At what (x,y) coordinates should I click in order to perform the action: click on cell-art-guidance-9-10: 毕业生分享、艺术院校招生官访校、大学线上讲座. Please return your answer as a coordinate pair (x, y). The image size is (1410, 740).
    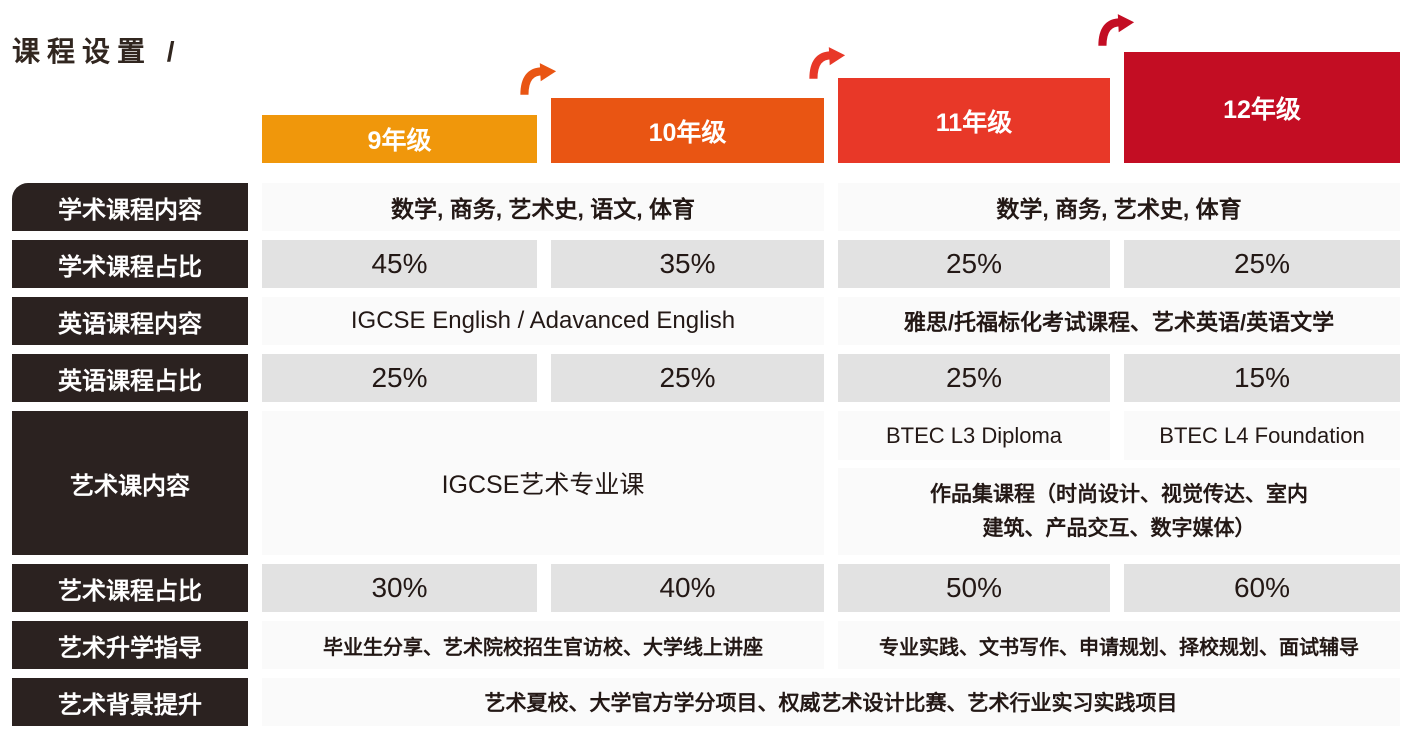
    Looking at the image, I should click on (543, 645).